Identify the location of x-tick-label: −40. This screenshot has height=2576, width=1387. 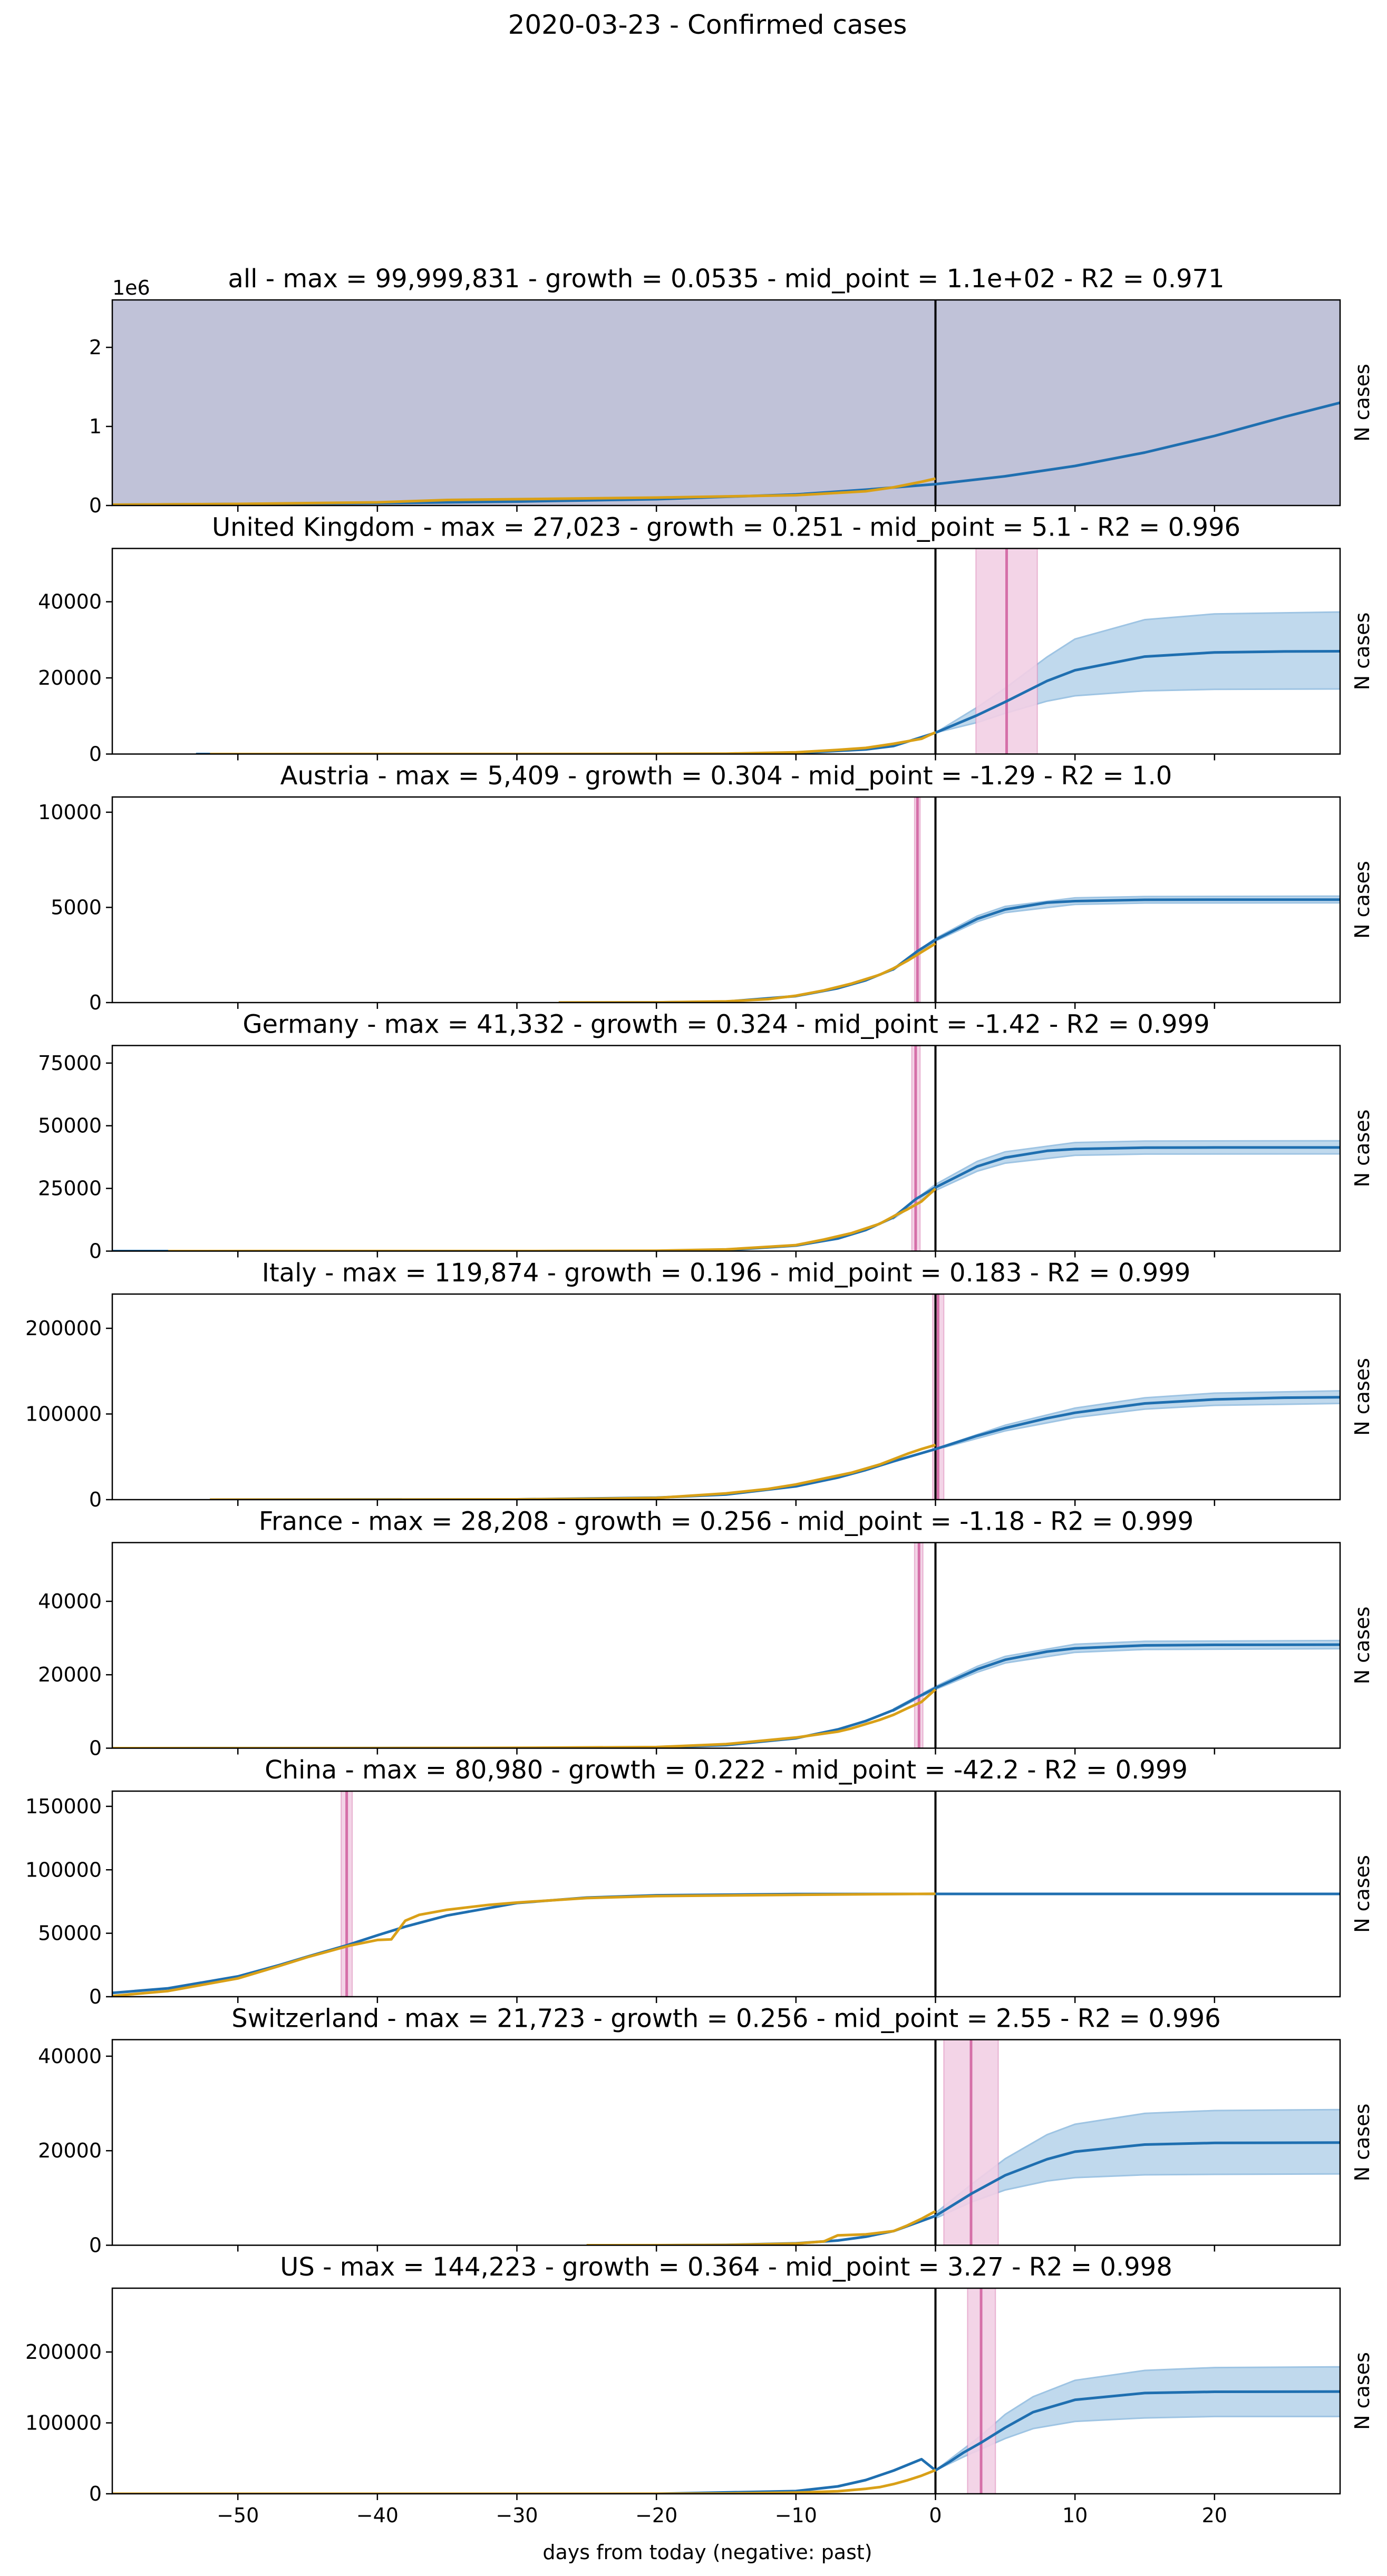
(377, 2515).